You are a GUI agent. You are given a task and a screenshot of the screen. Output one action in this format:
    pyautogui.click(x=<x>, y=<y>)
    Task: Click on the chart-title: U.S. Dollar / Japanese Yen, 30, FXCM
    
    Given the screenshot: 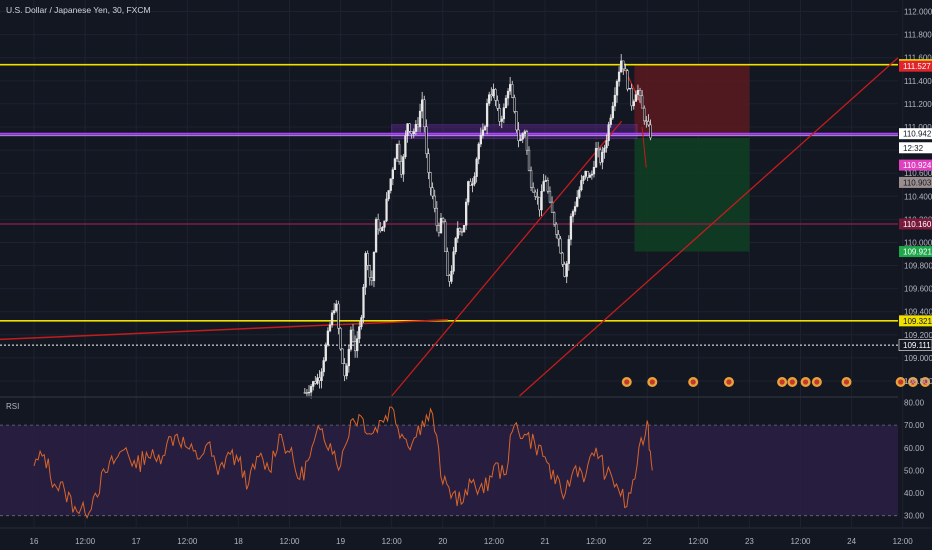 What is the action you would take?
    pyautogui.click(x=78, y=10)
    